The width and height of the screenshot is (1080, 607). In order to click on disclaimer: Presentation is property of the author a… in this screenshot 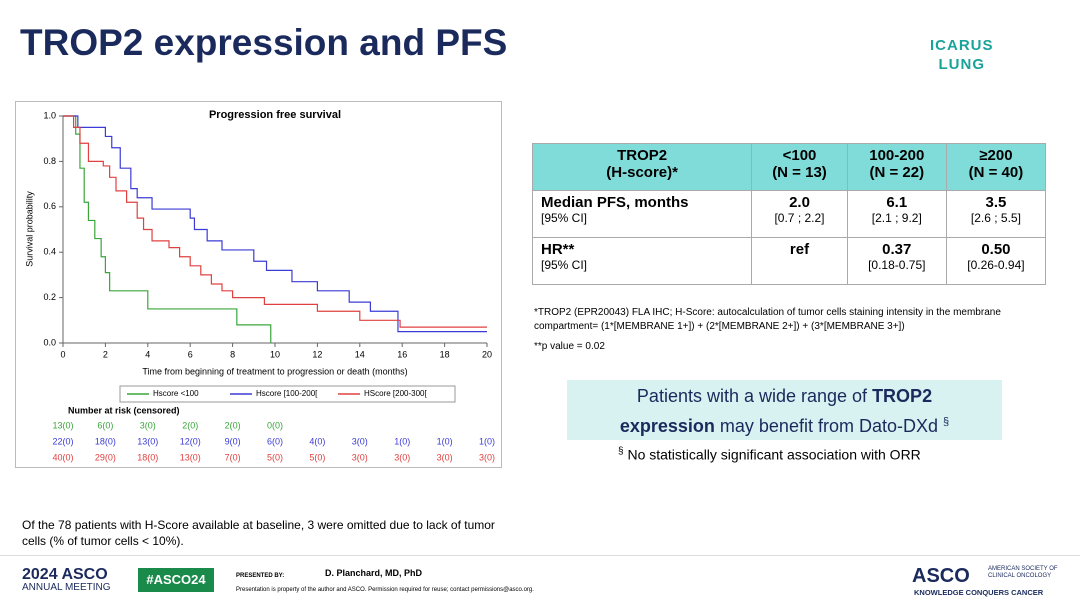, I will do `click(385, 590)`.